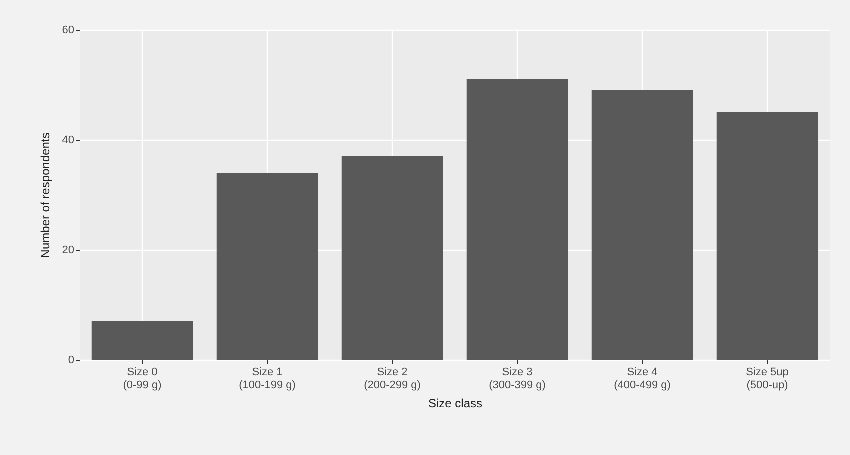 This screenshot has width=850, height=455. What do you see at coordinates (642, 379) in the screenshot?
I see `x-tick-label: Size 4 (400-499 g)` at bounding box center [642, 379].